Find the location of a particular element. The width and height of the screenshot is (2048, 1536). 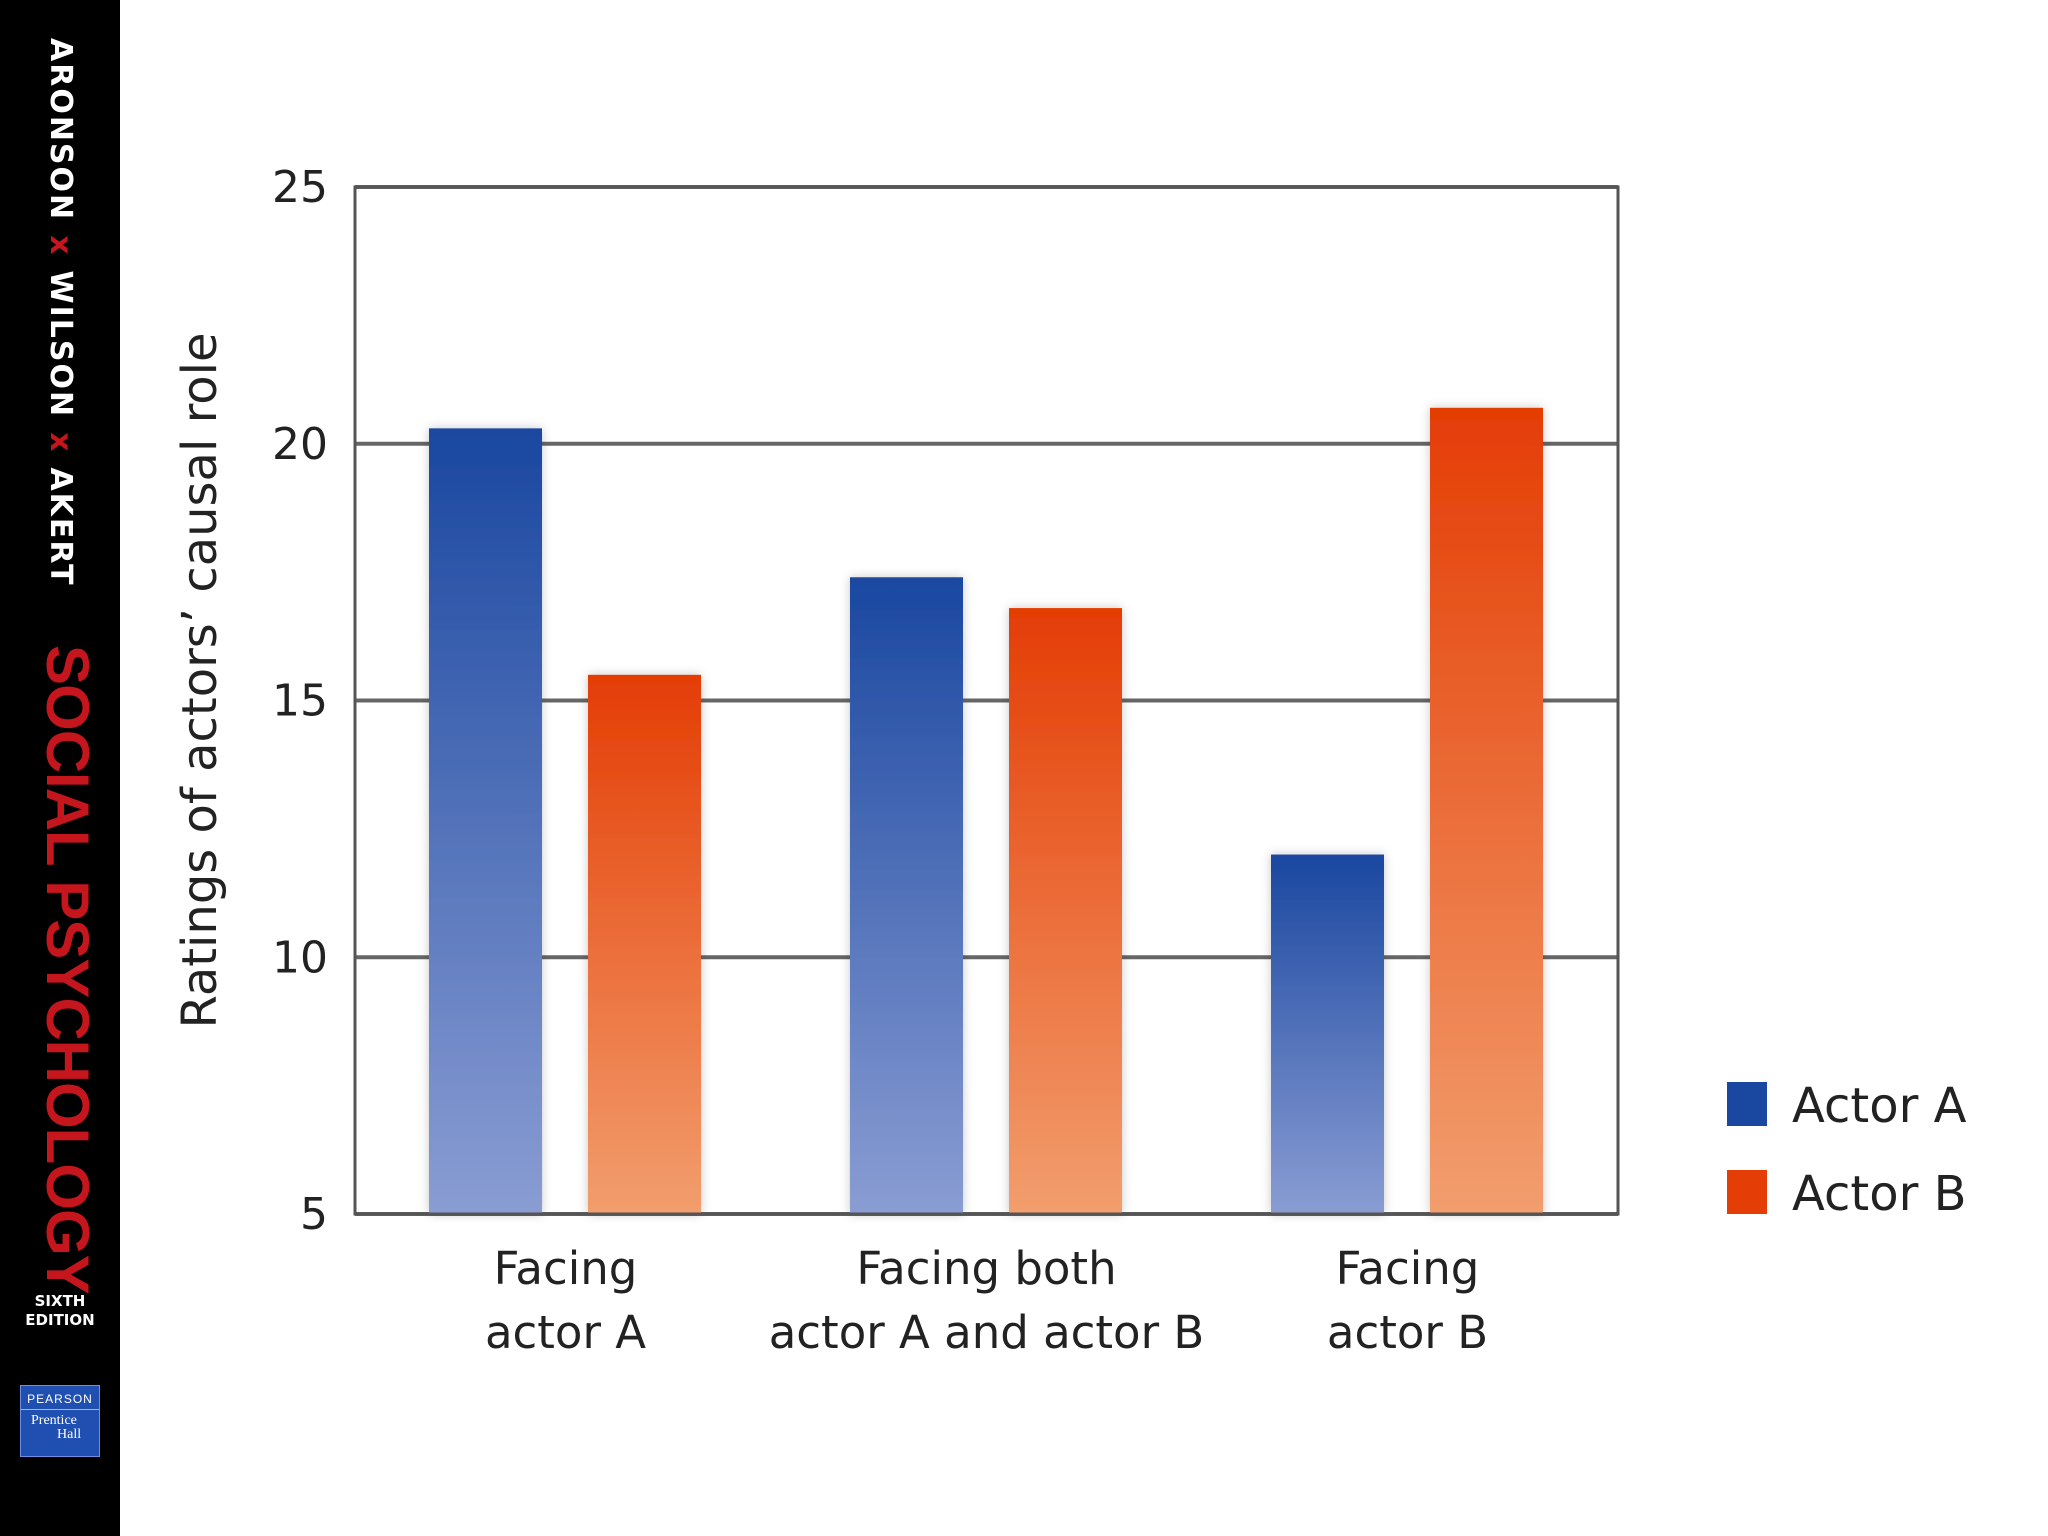

legend-label: Actor B is located at coordinates (1879, 1194).